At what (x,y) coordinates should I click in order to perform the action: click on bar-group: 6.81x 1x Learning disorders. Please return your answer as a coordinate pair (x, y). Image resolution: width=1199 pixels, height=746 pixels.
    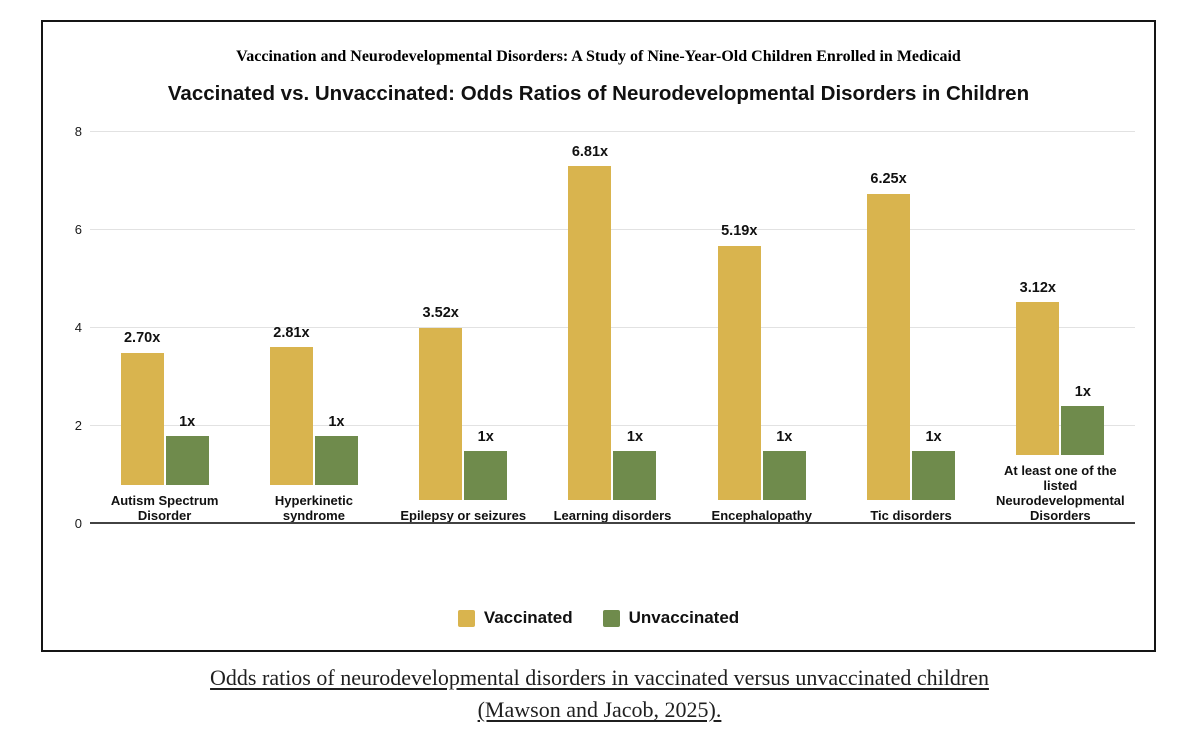
    Looking at the image, I should click on (612, 328).